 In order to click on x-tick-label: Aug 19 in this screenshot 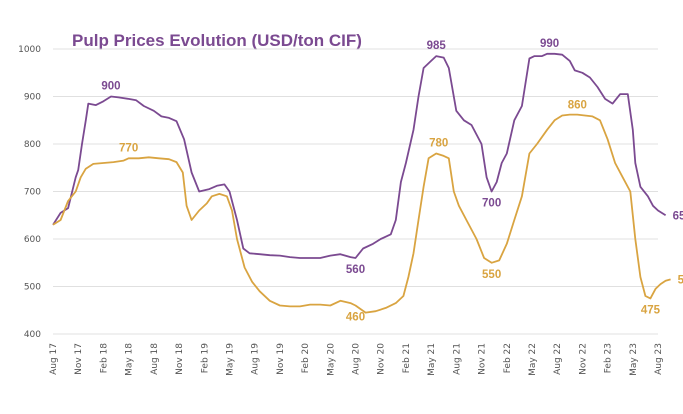, I will do `click(256, 359)`.